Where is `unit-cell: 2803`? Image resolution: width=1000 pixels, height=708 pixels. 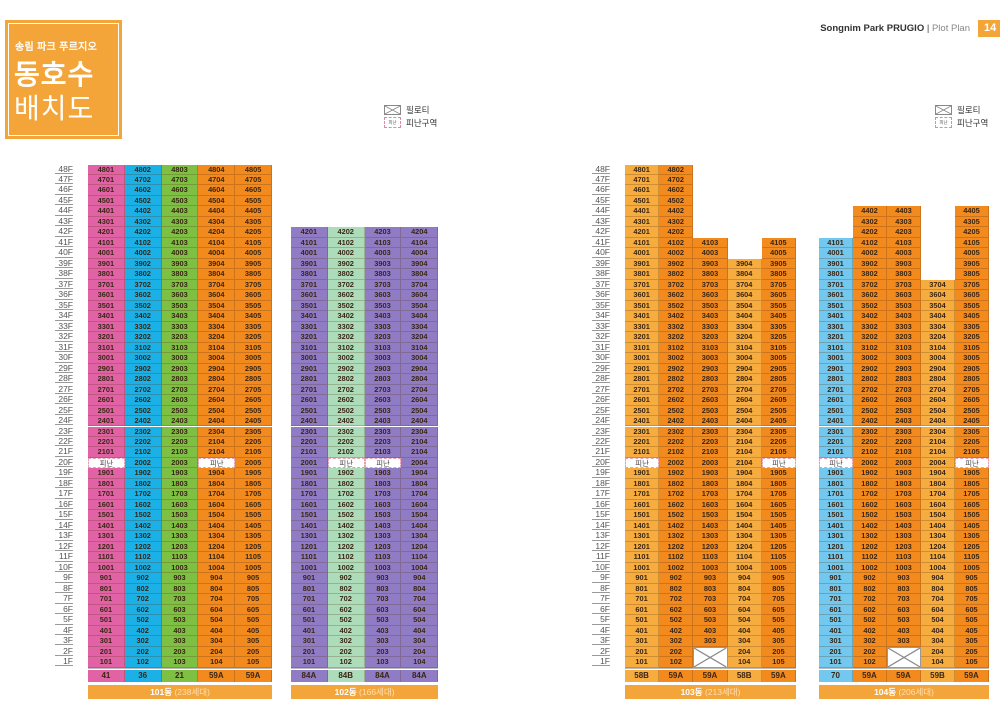
unit-cell: 2803 is located at coordinates (710, 379).